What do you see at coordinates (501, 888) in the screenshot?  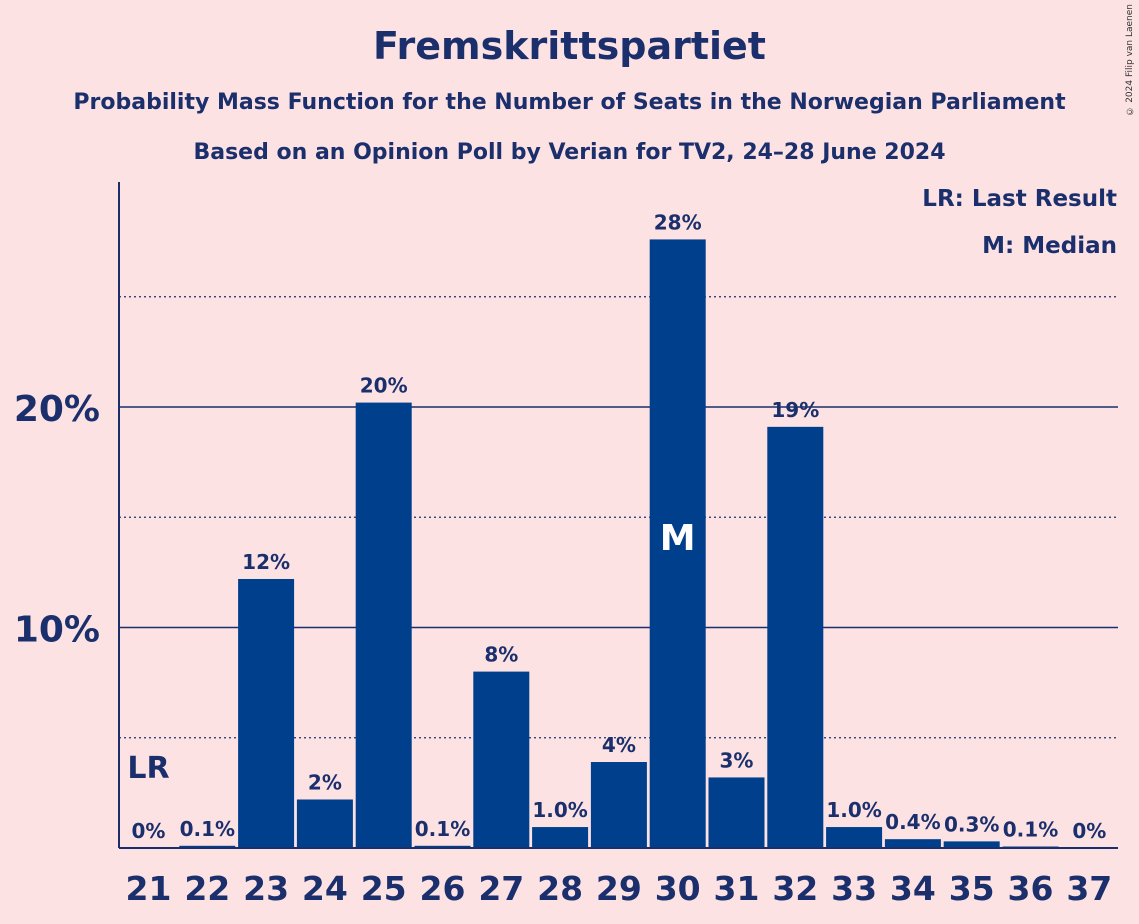 I see `x-tick-label: 27` at bounding box center [501, 888].